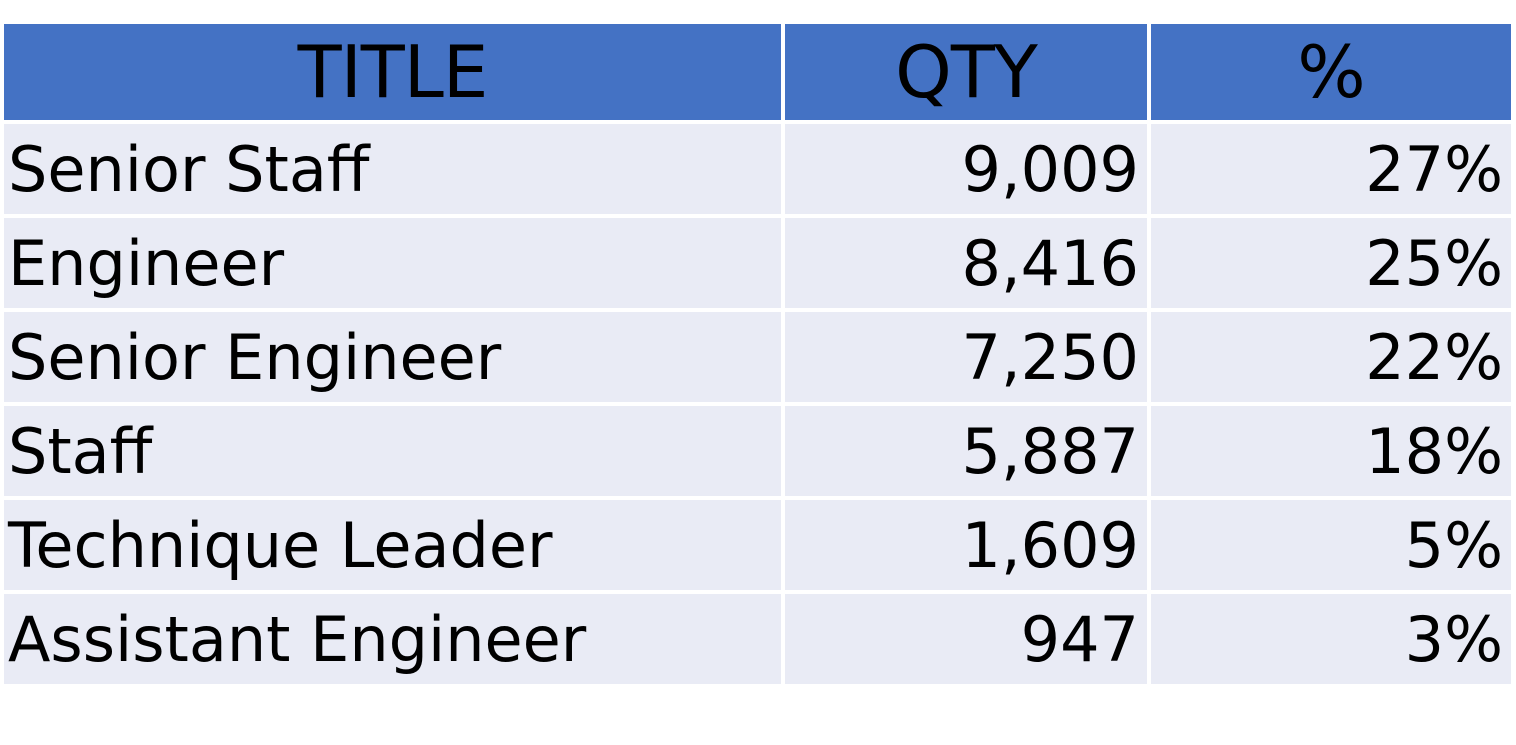 This screenshot has width=1516, height=745. I want to click on table-row: Senior Staff 9,009 27%, so click(757, 169).